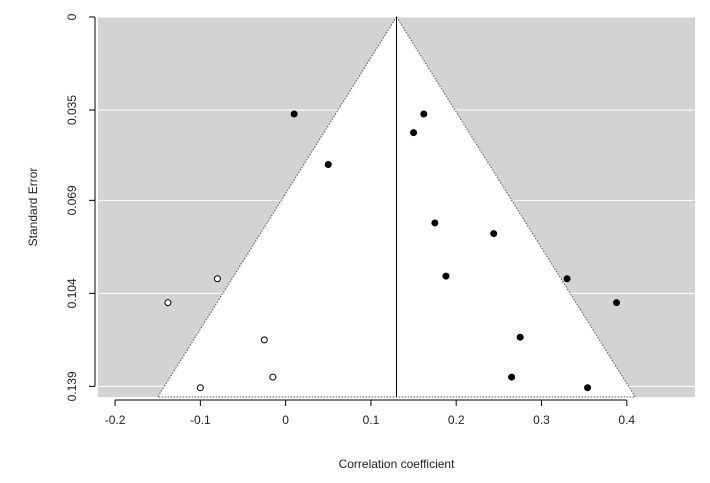 This screenshot has width=710, height=483. What do you see at coordinates (285, 420) in the screenshot?
I see `x-tick-label: 0` at bounding box center [285, 420].